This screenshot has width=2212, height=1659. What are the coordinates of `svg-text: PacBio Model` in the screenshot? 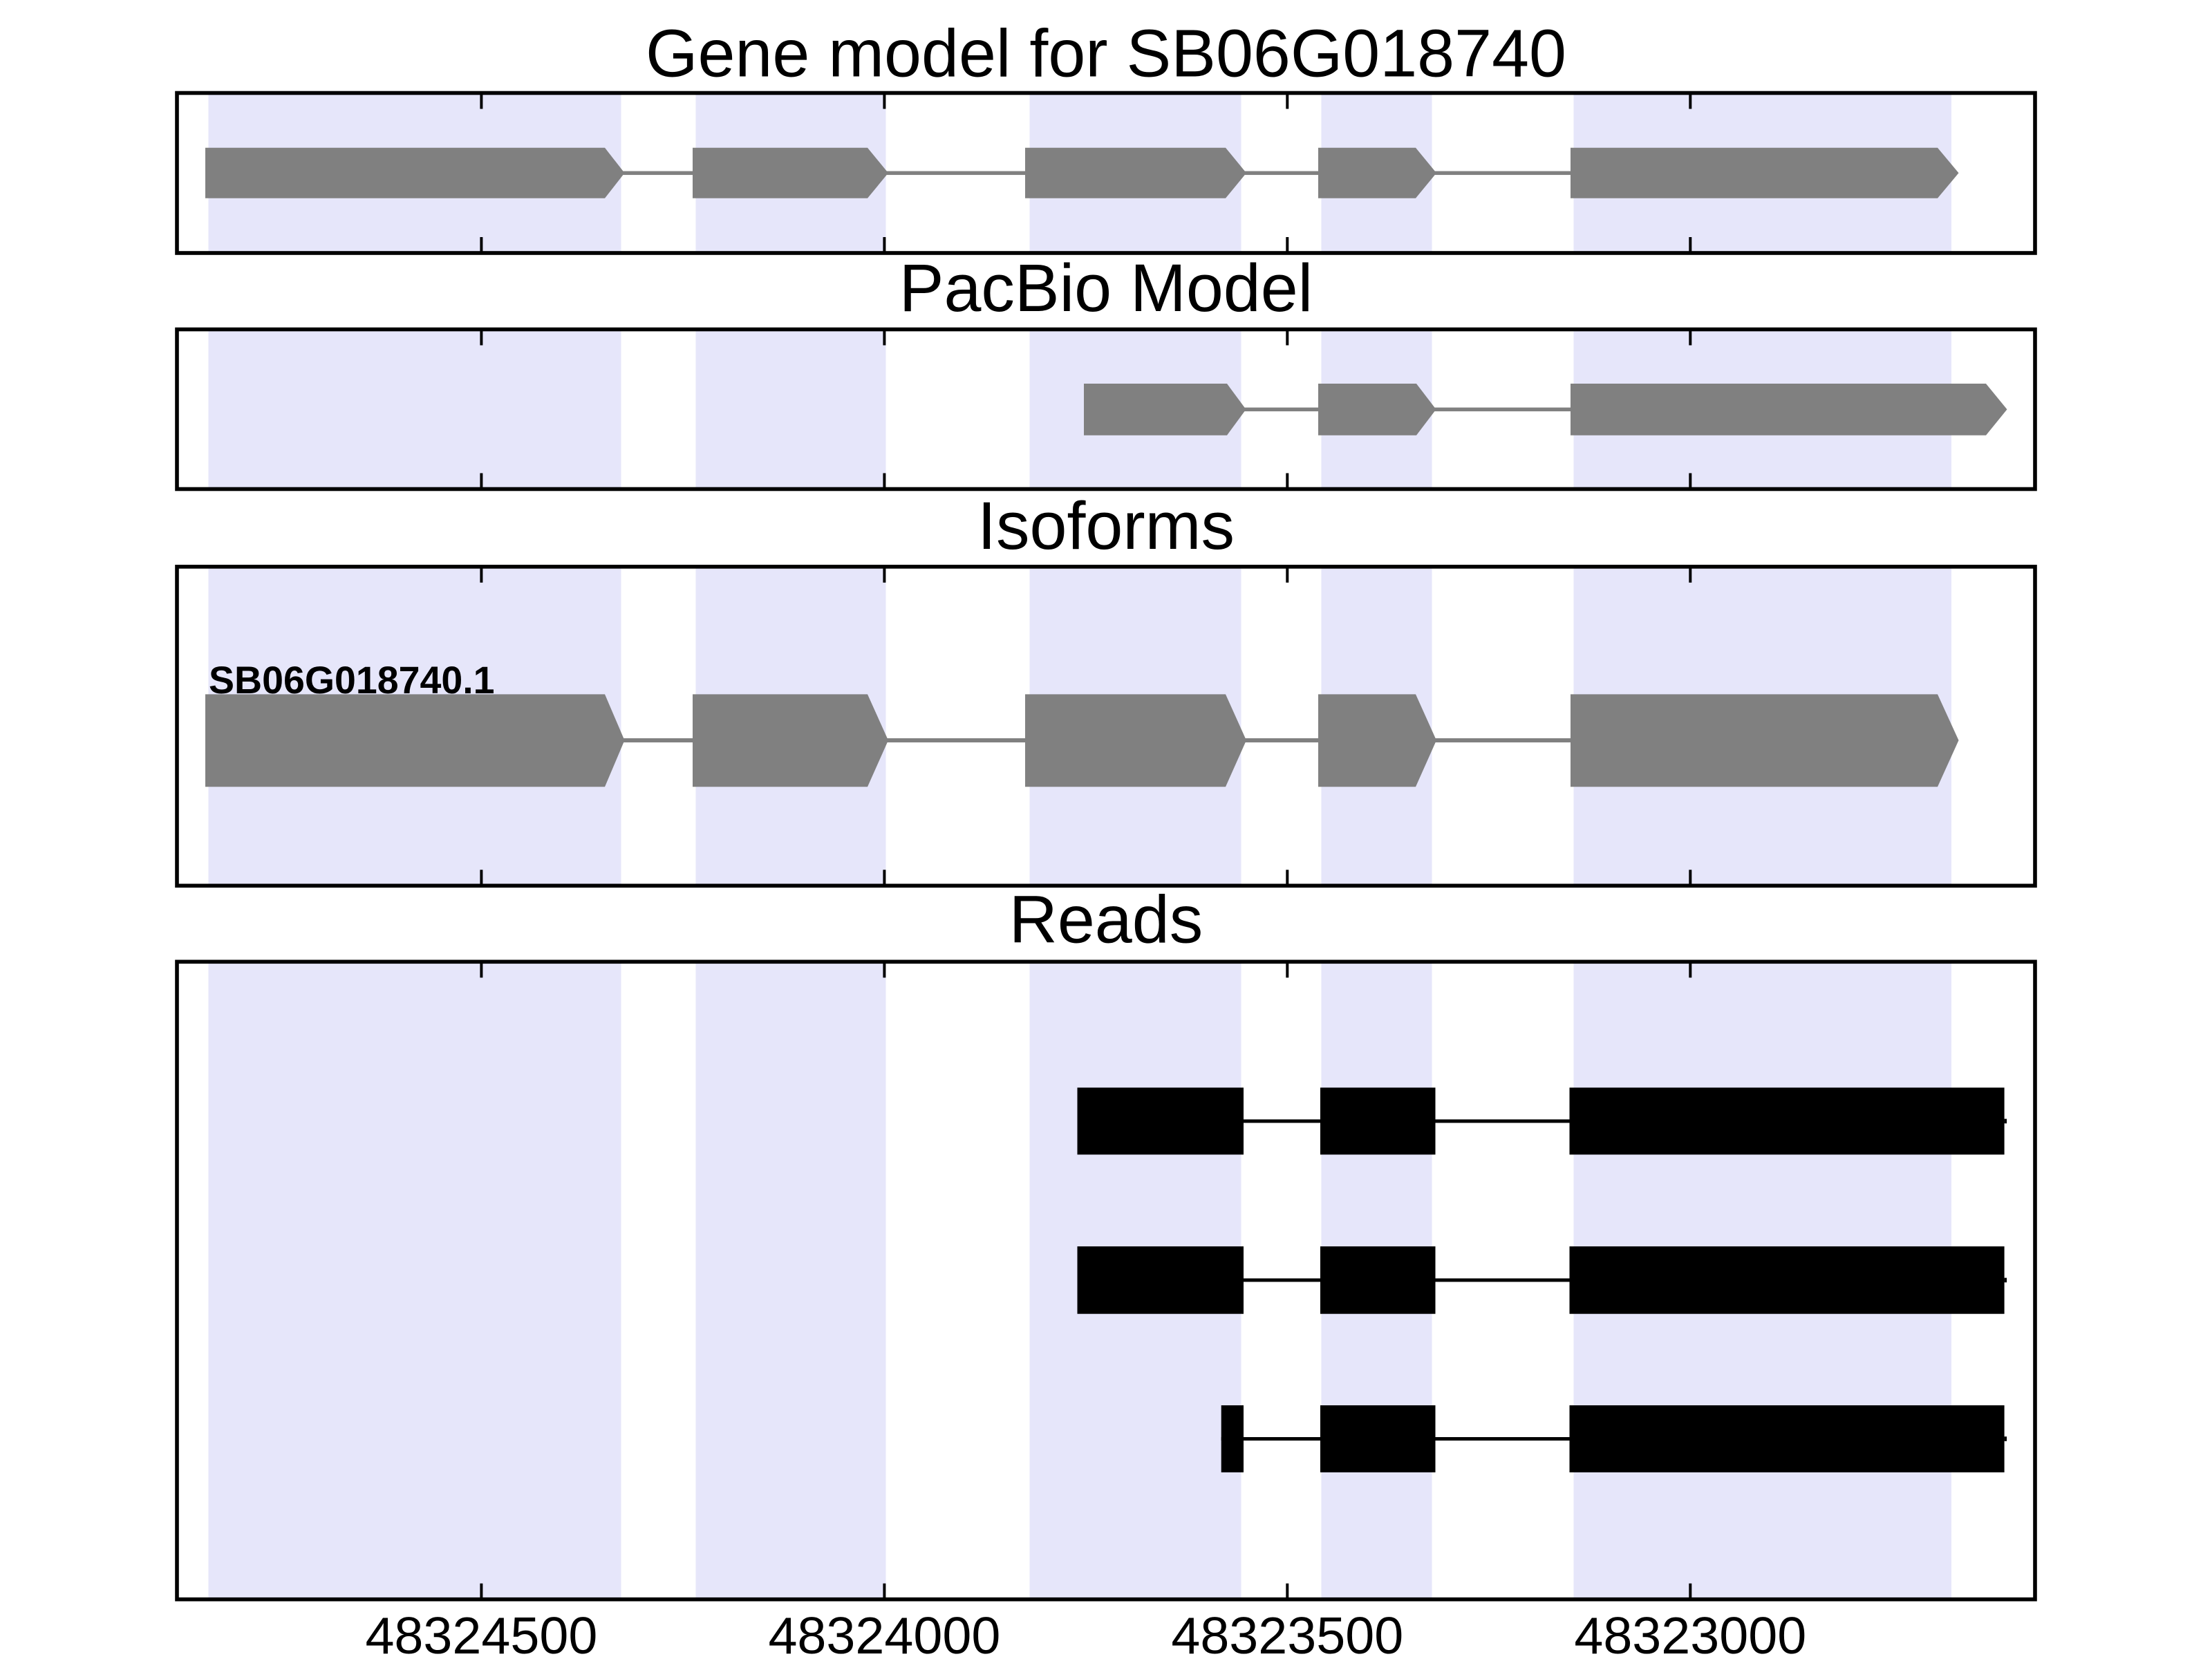 It's located at (1106, 288).